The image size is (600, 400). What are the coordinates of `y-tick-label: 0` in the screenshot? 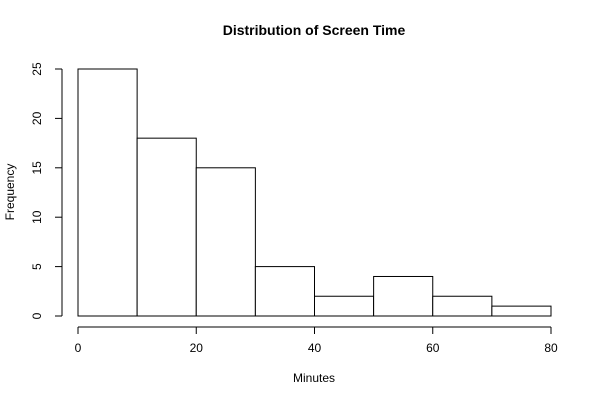 It's located at (37, 315).